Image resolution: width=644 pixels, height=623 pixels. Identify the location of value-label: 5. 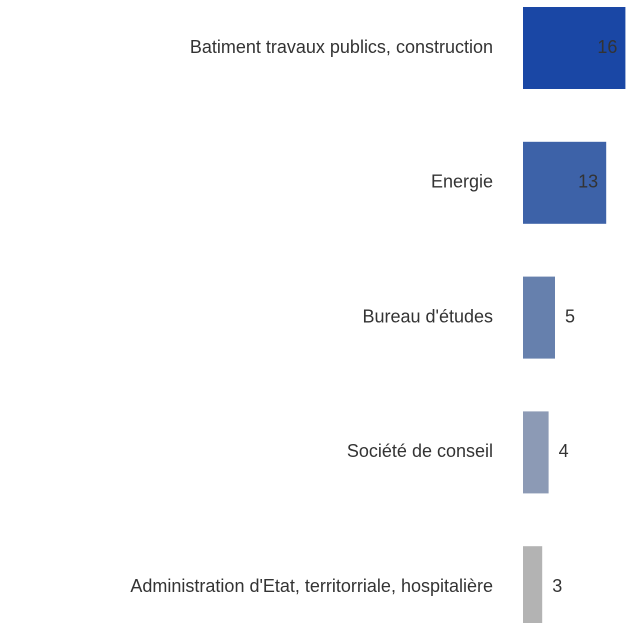
(570, 316).